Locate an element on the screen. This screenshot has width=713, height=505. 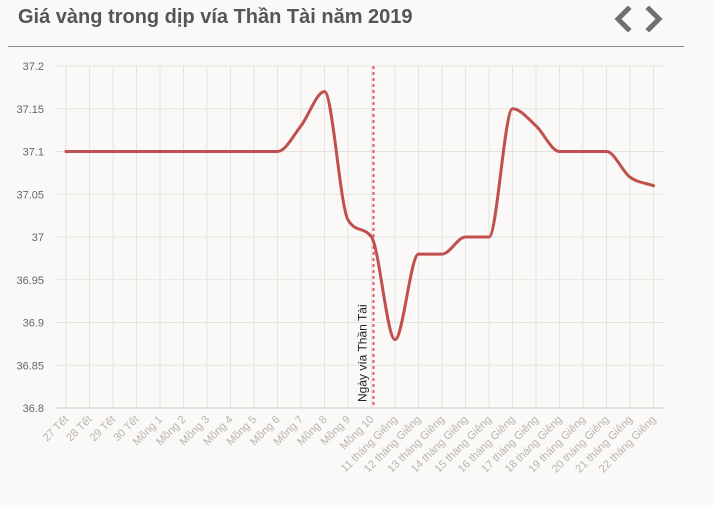
annotation-label: Ngày vía Thần Tài is located at coordinates (363, 353).